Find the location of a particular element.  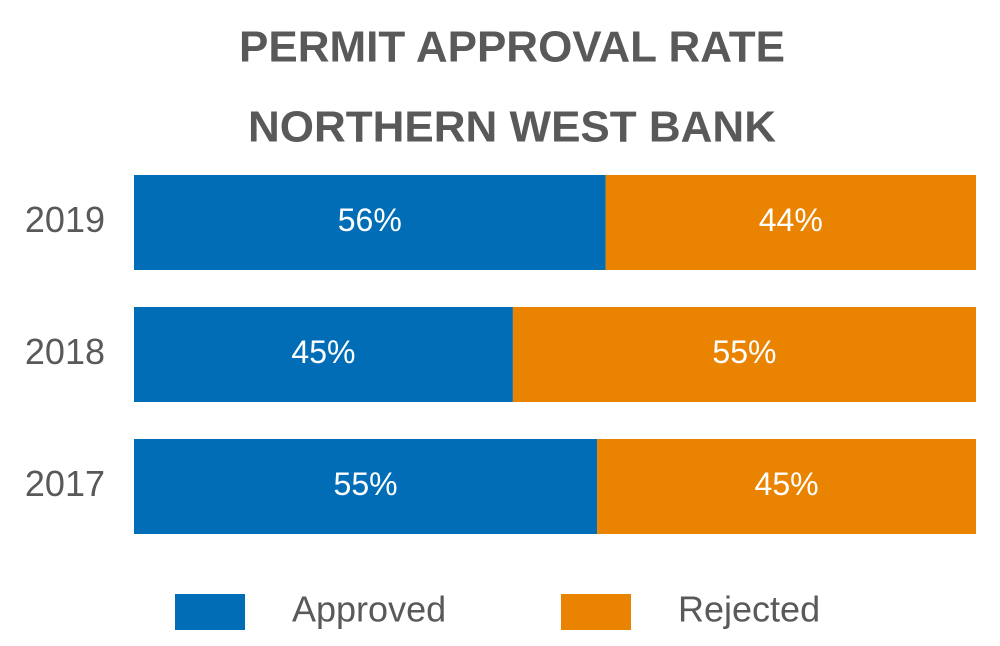

y-tick-label: 2019 is located at coordinates (65, 219).